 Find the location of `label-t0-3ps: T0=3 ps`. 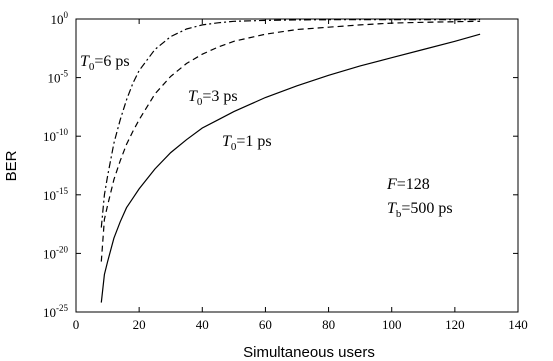

label-t0-3ps: T0=3 ps is located at coordinates (213, 98).